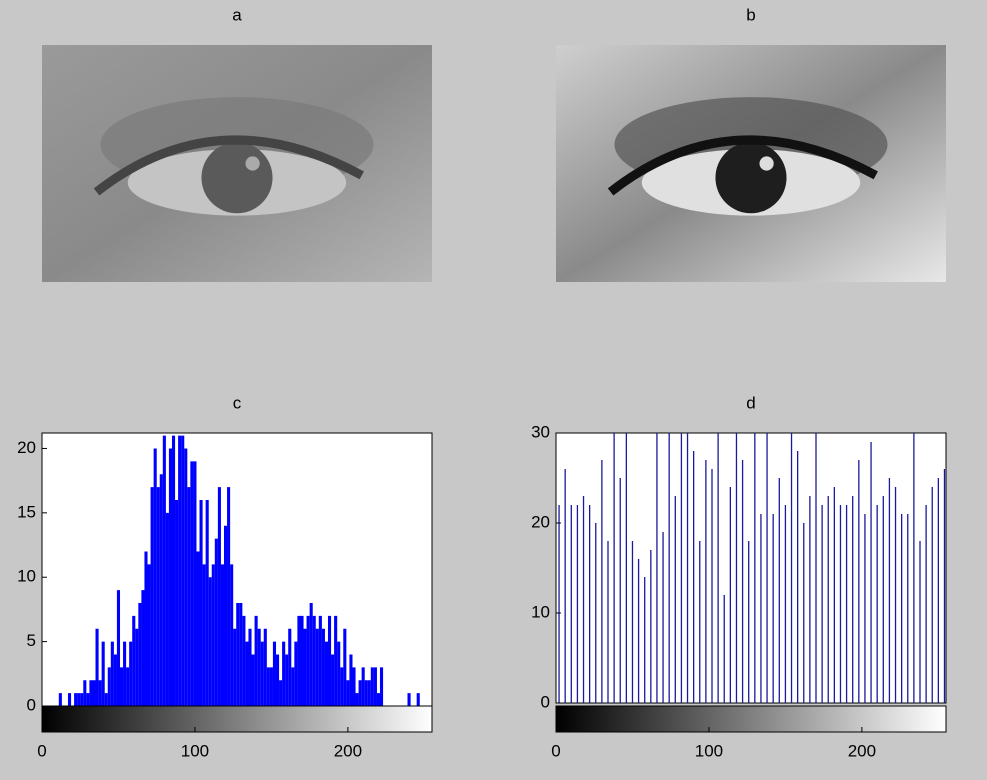  Describe the element at coordinates (31, 640) in the screenshot. I see `y-tick-label: 5` at that location.